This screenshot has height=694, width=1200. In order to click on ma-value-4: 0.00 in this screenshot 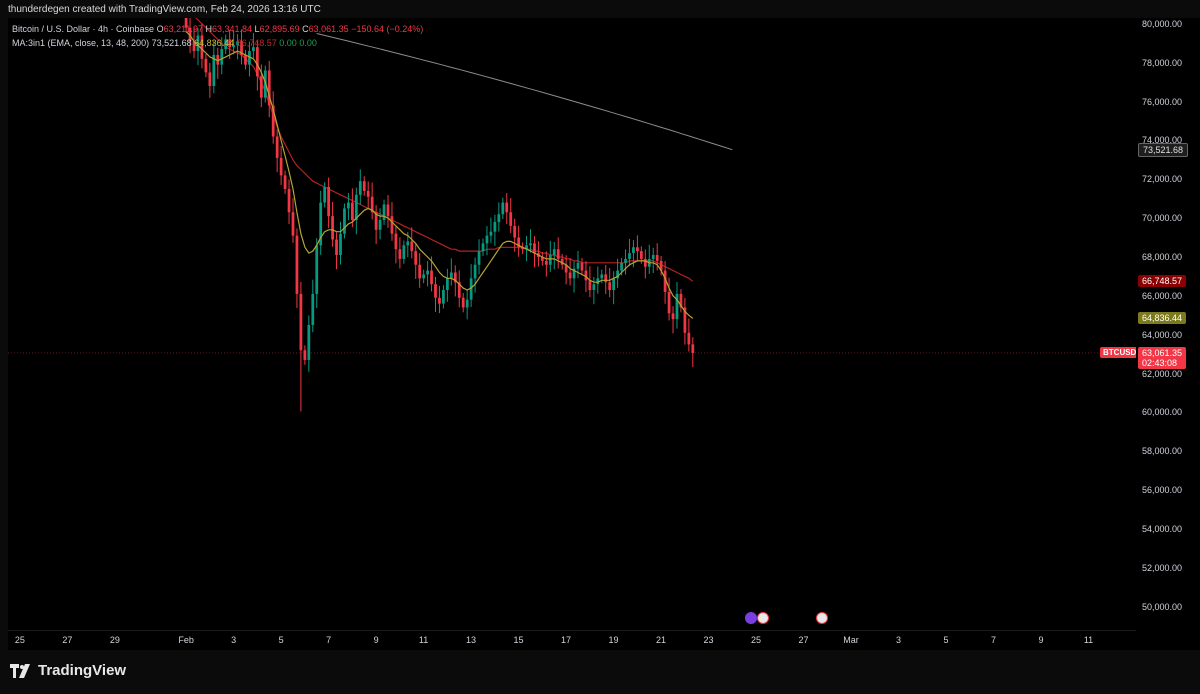, I will do `click(288, 43)`.